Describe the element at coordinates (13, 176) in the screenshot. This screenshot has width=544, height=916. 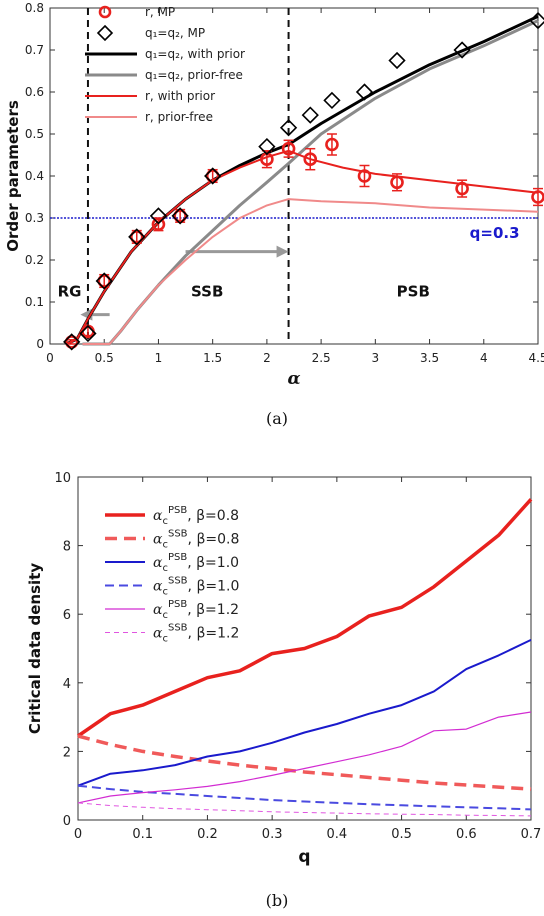
I see `y-axis-label: Order parameters` at that location.